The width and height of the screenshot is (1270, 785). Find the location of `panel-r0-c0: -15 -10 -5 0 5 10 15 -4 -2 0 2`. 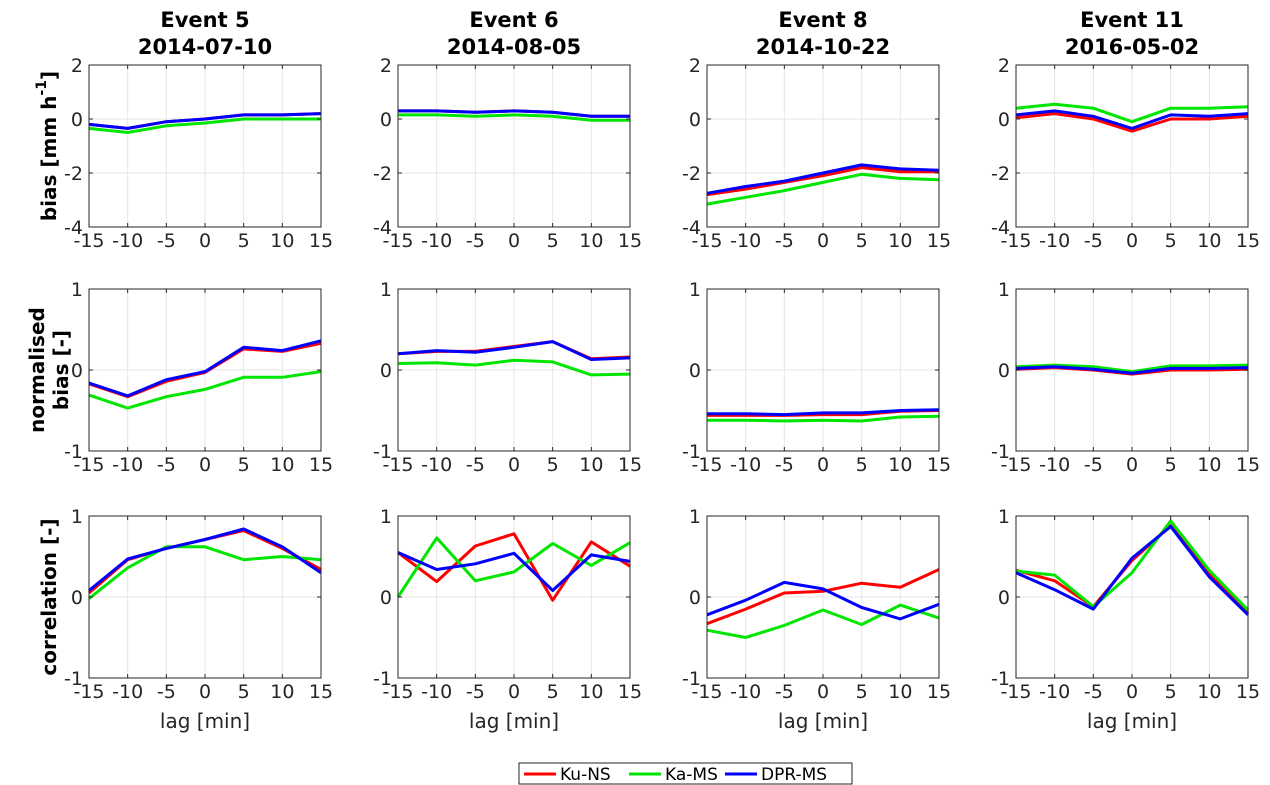

panel-r0-c0: -15 -10 -5 0 5 10 15 -4 -2 0 2 is located at coordinates (198, 153).